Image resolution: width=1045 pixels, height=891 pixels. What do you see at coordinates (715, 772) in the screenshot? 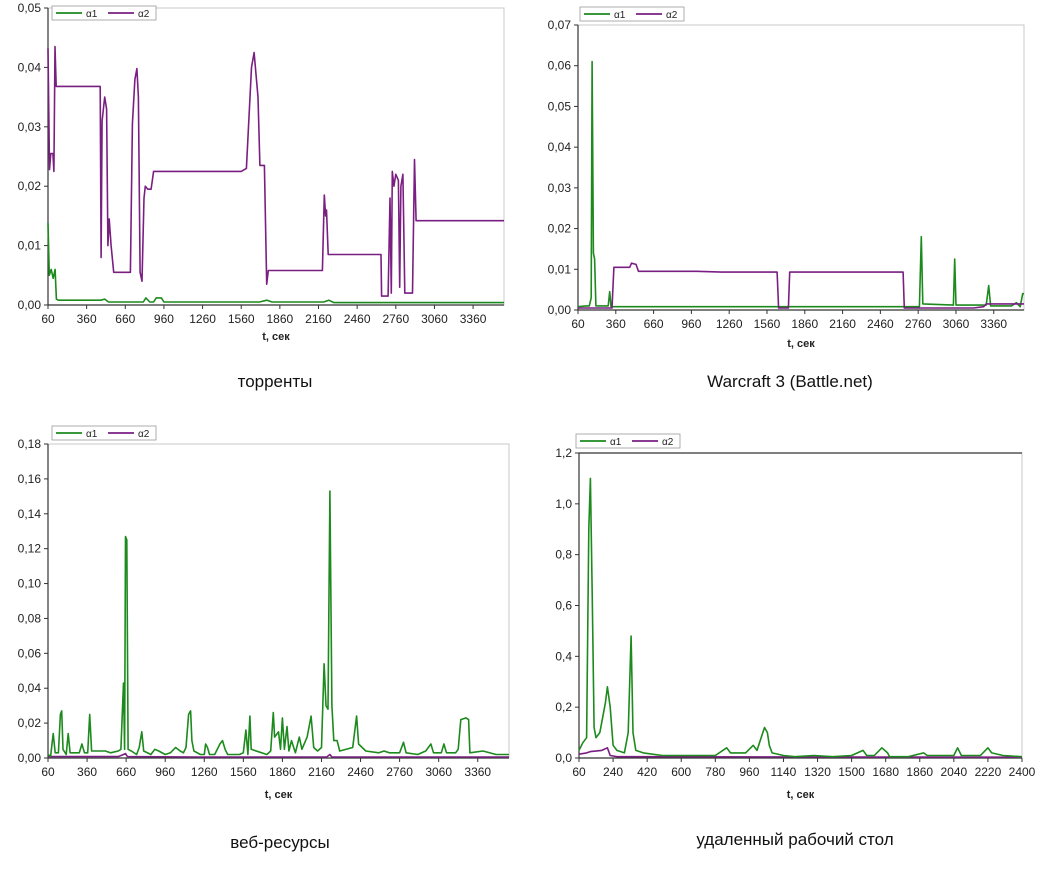
I see `x-tick-label: 780` at bounding box center [715, 772].